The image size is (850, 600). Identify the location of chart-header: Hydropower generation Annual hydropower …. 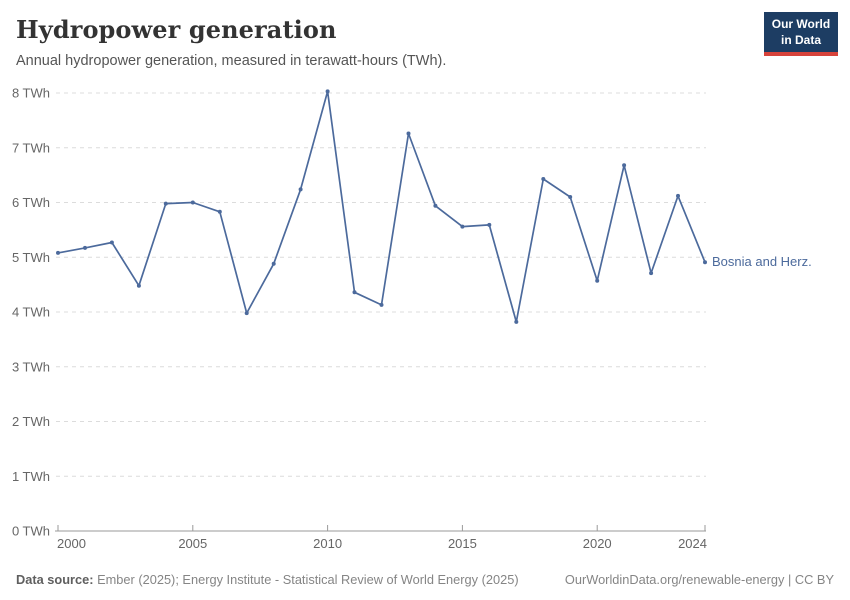
(427, 41).